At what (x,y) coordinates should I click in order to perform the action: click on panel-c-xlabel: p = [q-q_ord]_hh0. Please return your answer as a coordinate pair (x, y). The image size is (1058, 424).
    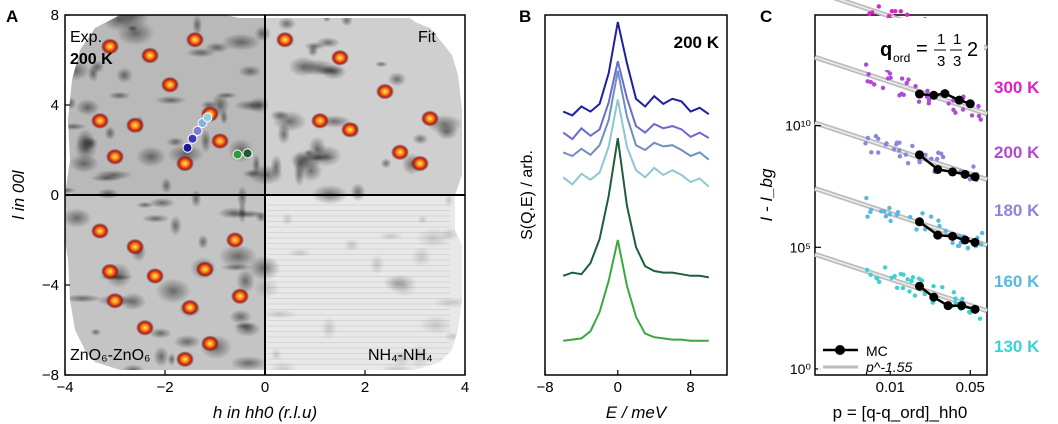
    Looking at the image, I should click on (900, 412).